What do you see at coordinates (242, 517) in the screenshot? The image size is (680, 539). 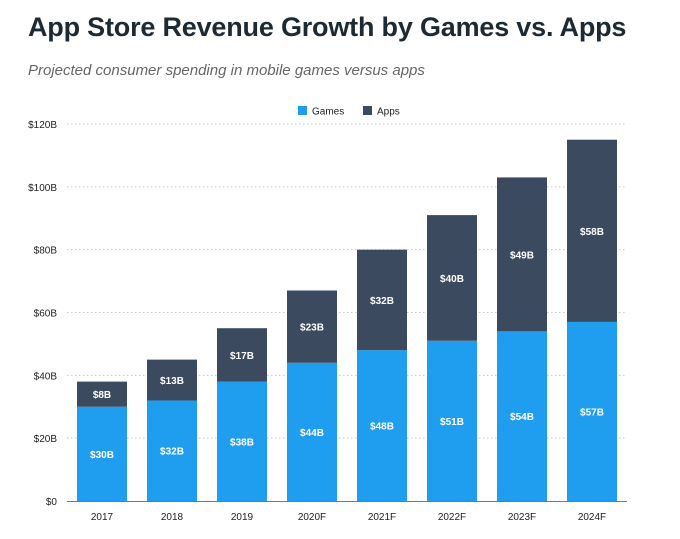 I see `x-tick-label: 2019` at bounding box center [242, 517].